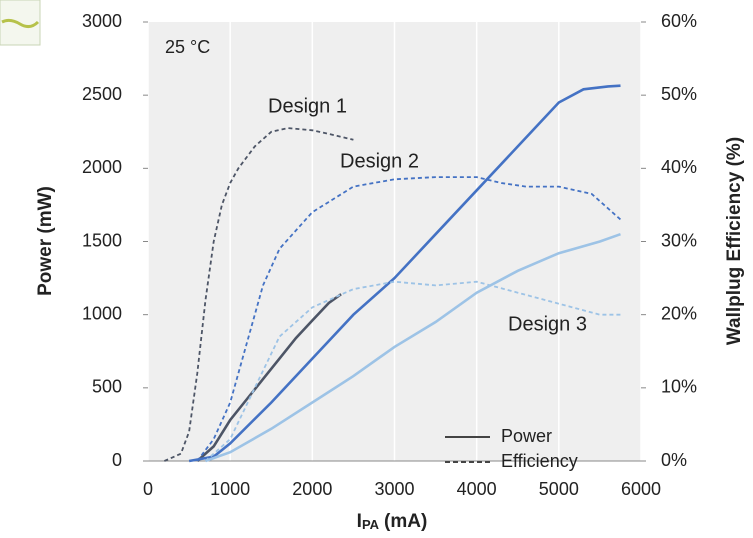  Describe the element at coordinates (679, 313) in the screenshot. I see `y2-tick-label: 20%` at that location.